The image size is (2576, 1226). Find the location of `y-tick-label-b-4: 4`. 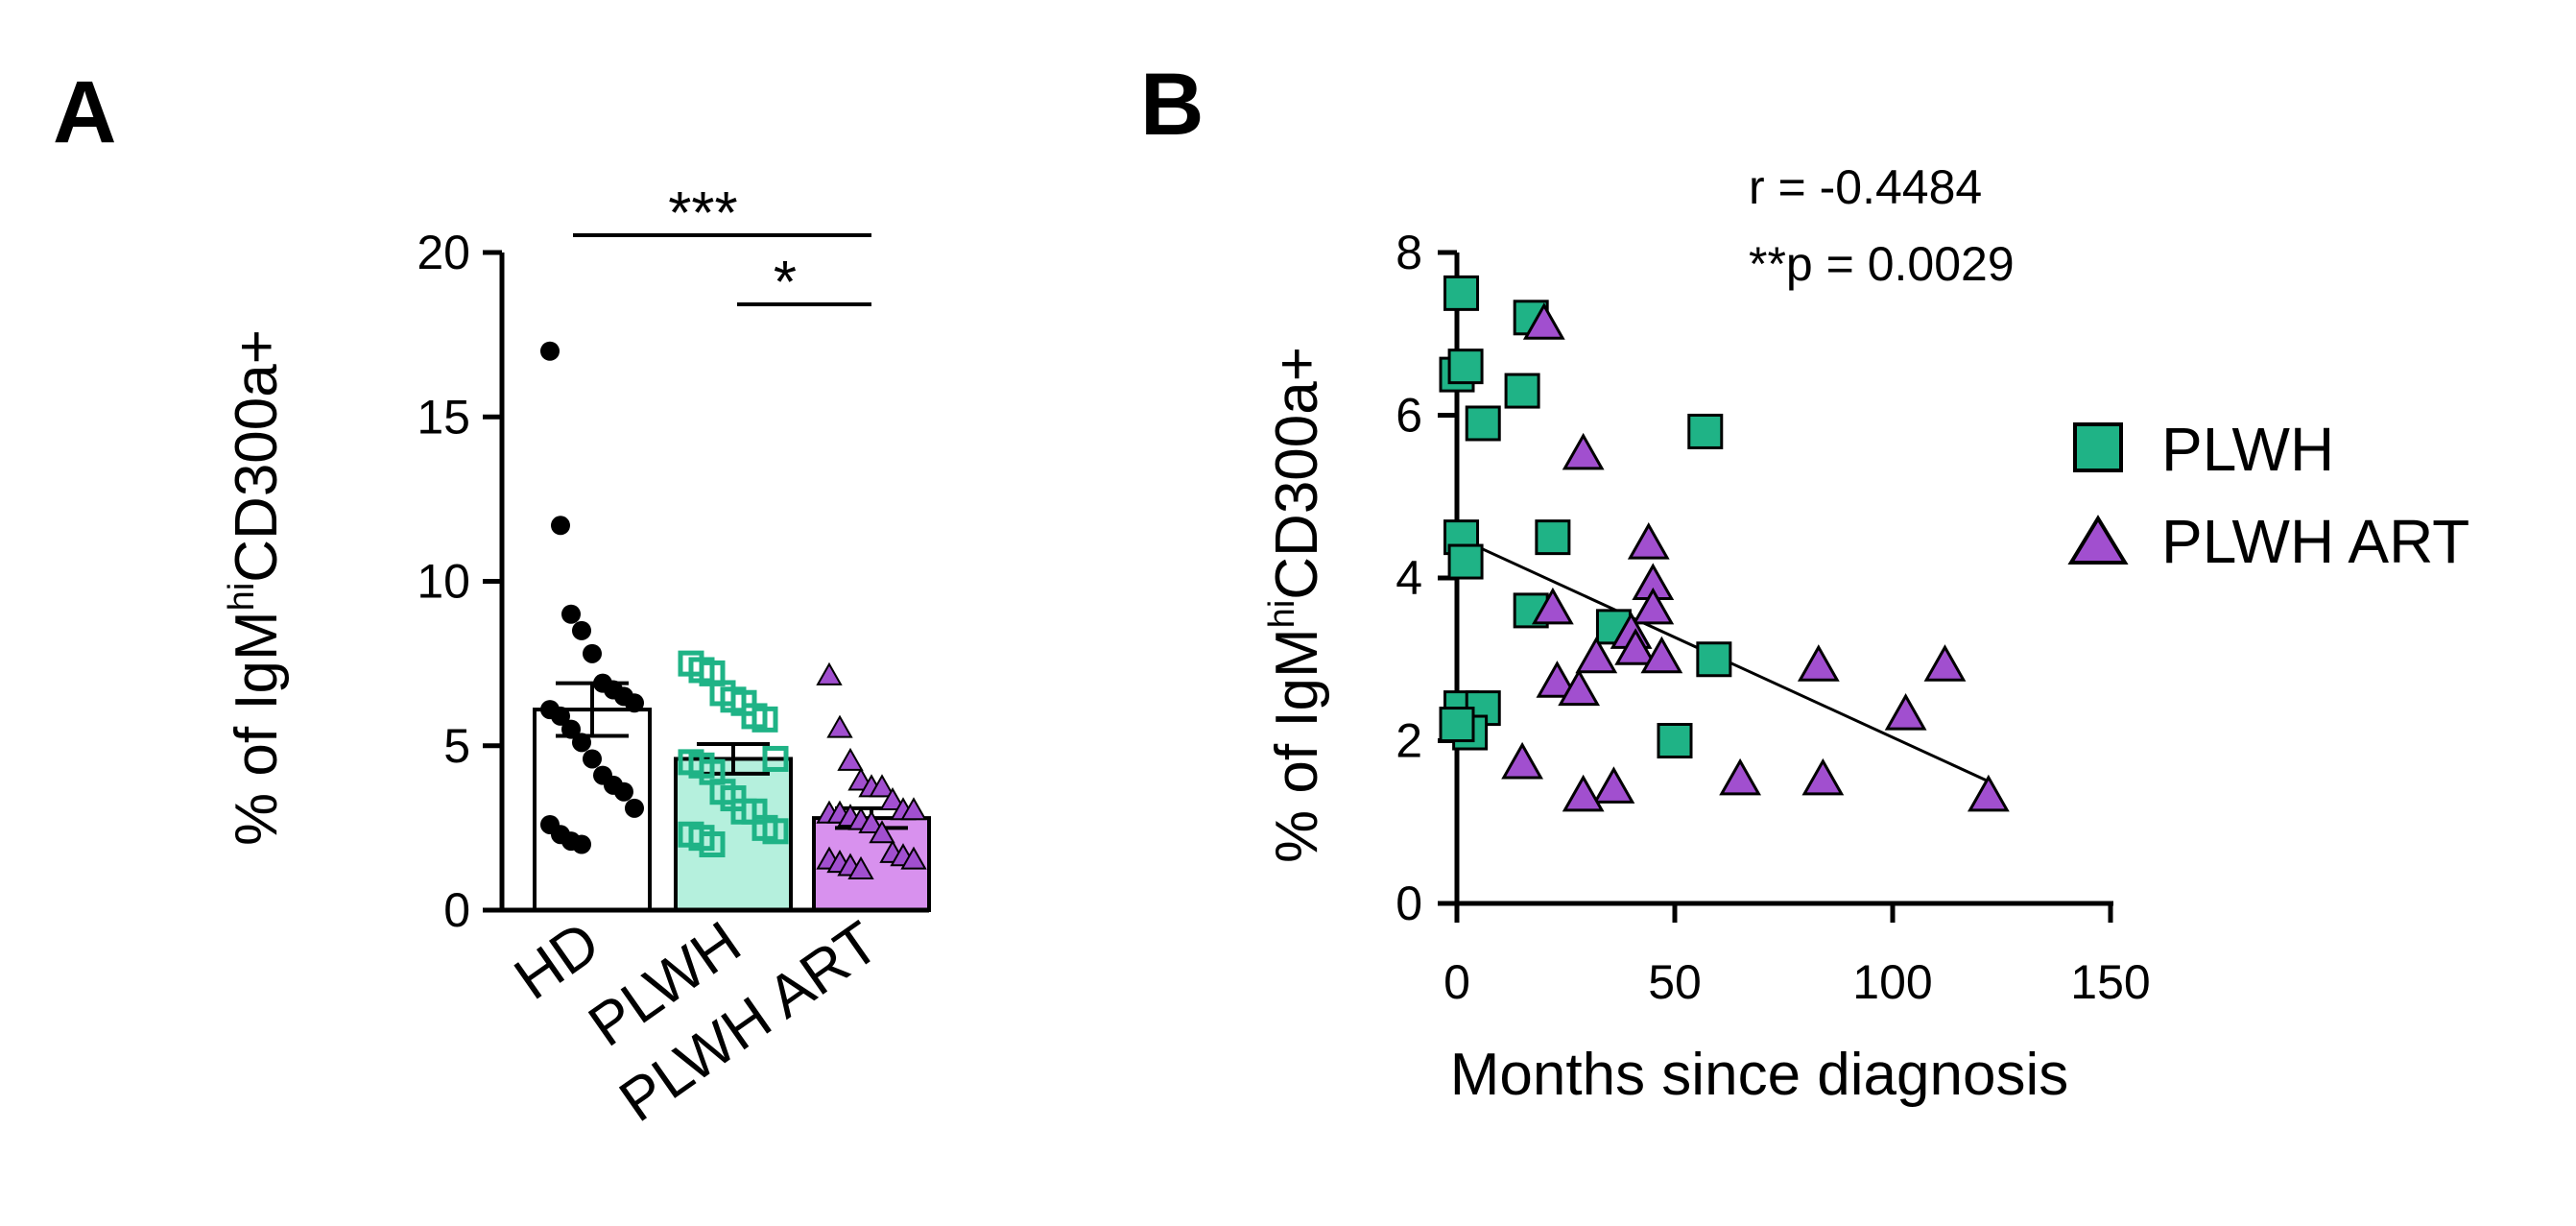

y-tick-label-b-4: 4 is located at coordinates (1408, 578).